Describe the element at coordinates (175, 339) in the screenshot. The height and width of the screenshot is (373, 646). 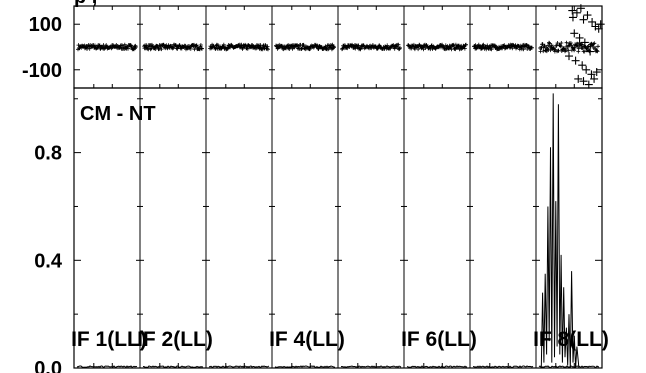
I see `if-label: IF 2(LL)` at that location.